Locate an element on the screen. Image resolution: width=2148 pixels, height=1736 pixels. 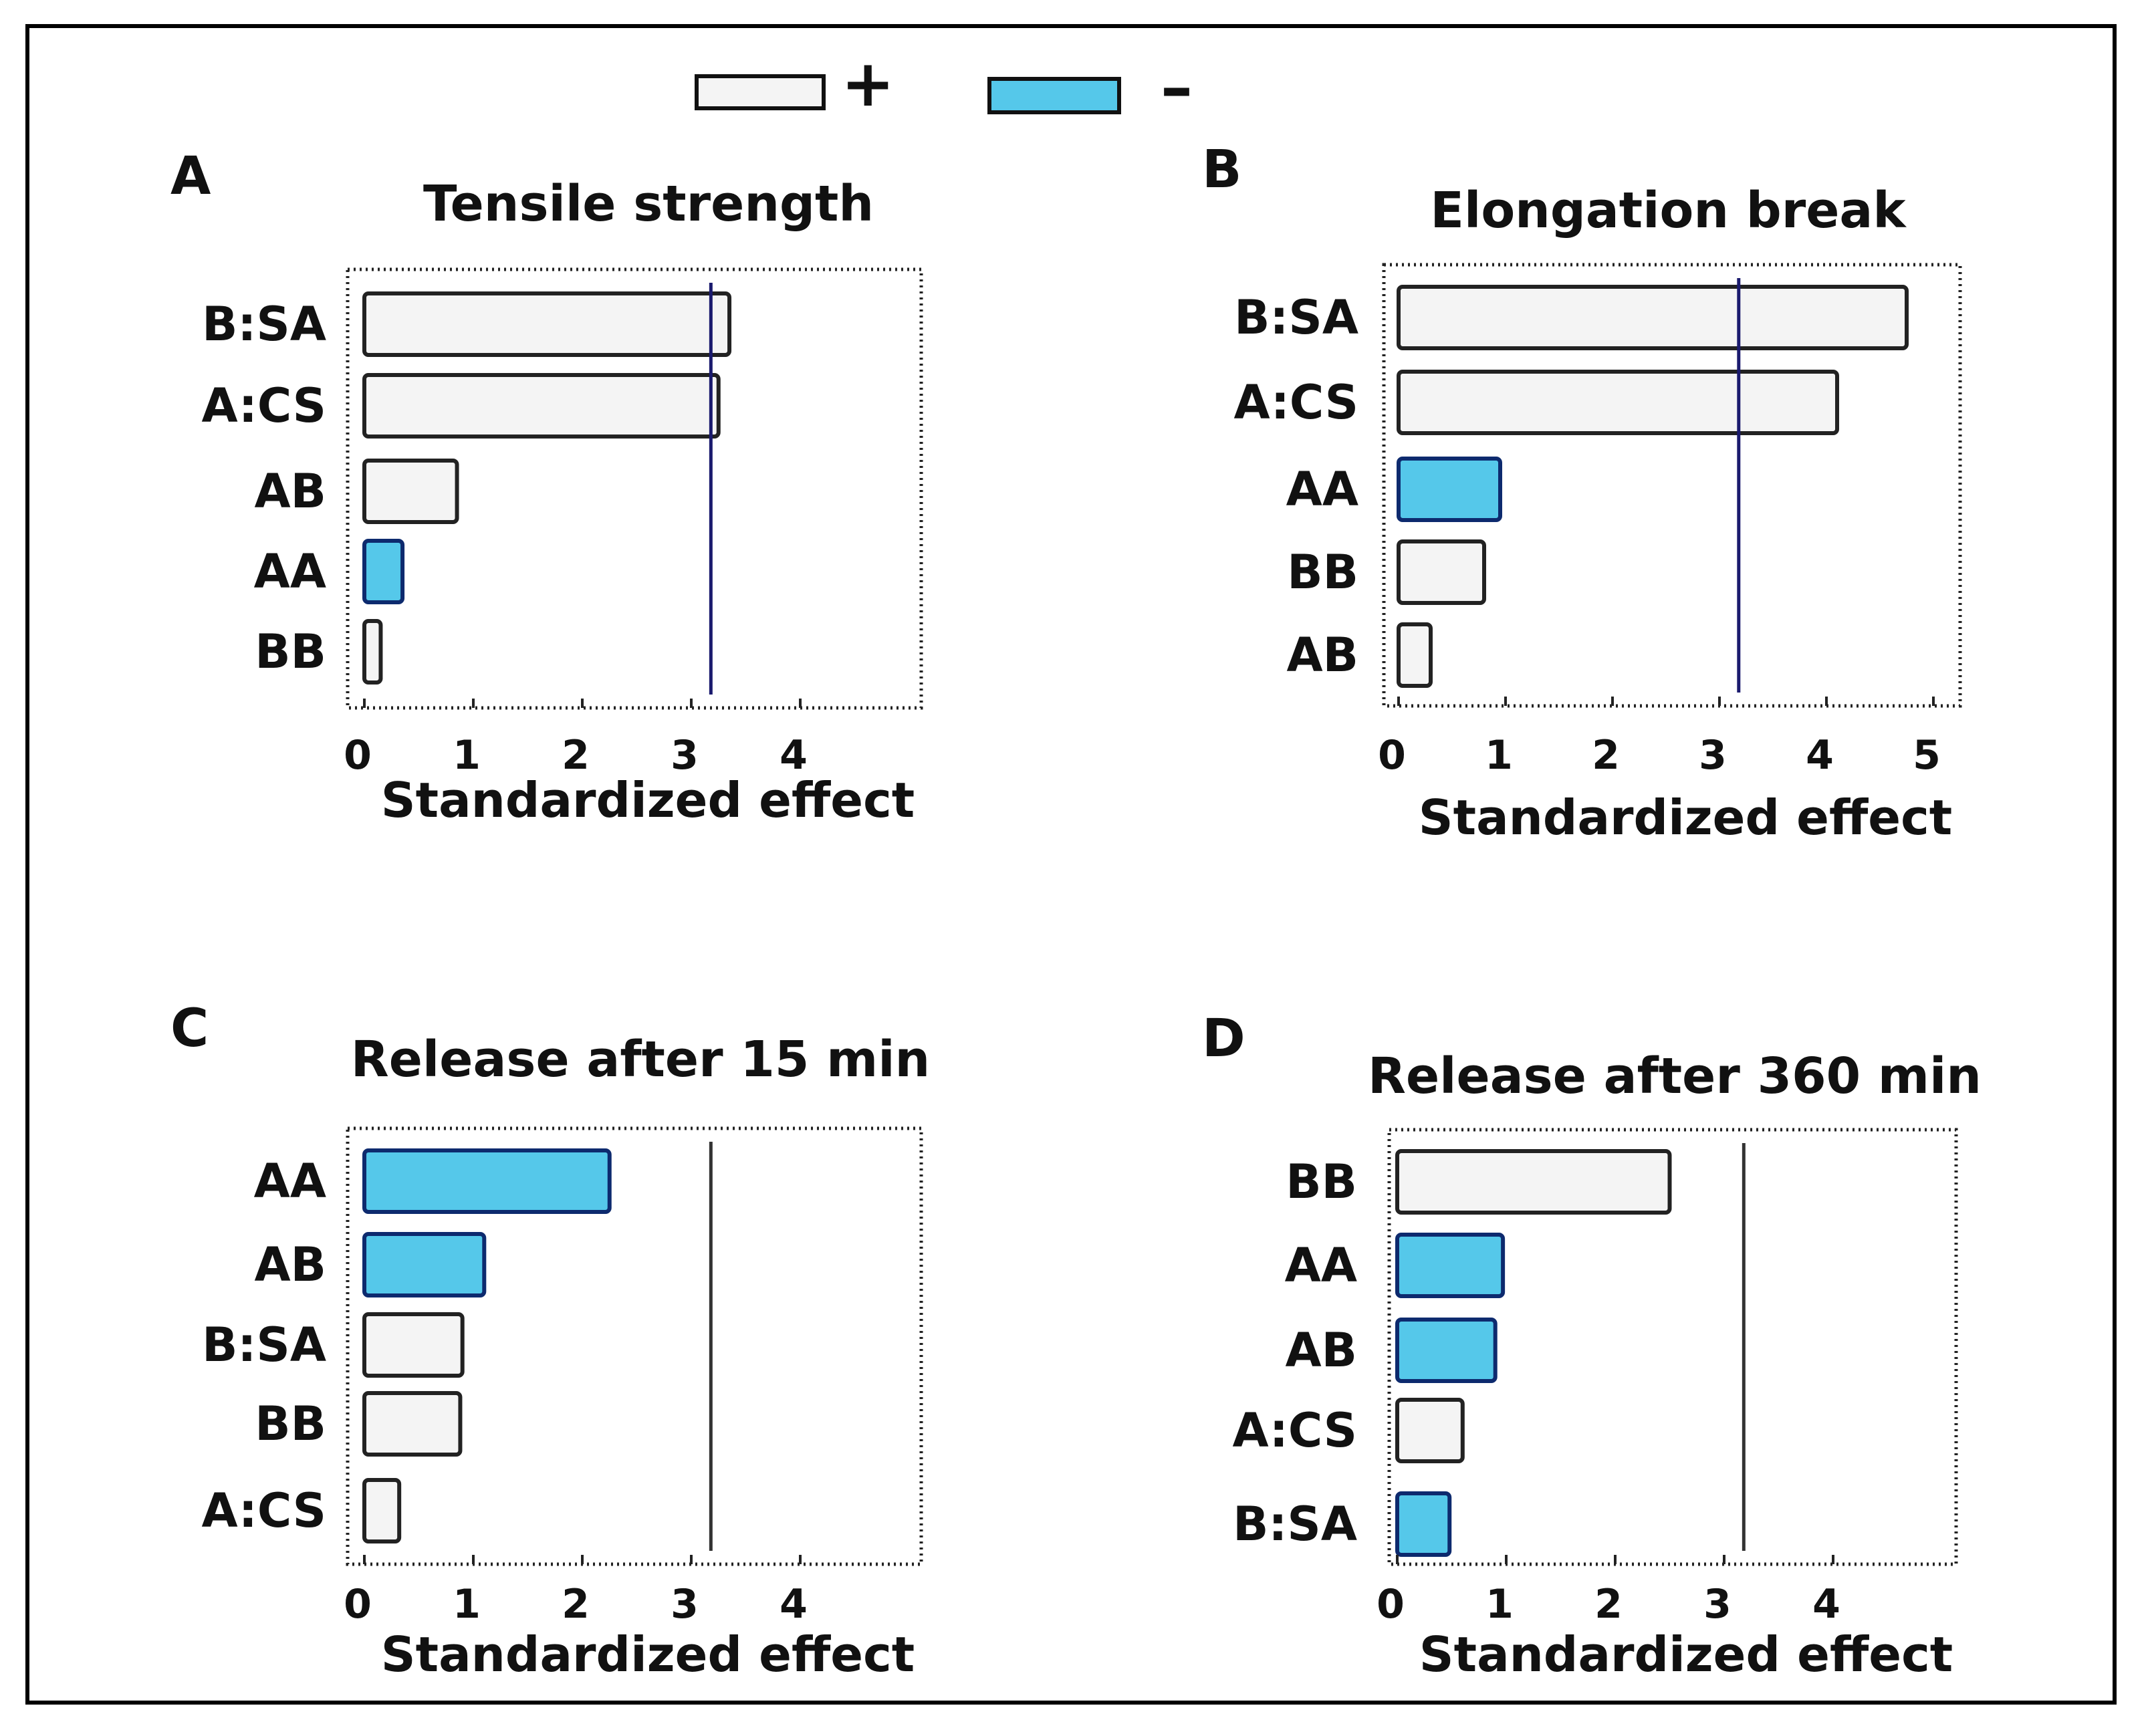
chart-title-a: Tensile strength is located at coordinates (648, 204).